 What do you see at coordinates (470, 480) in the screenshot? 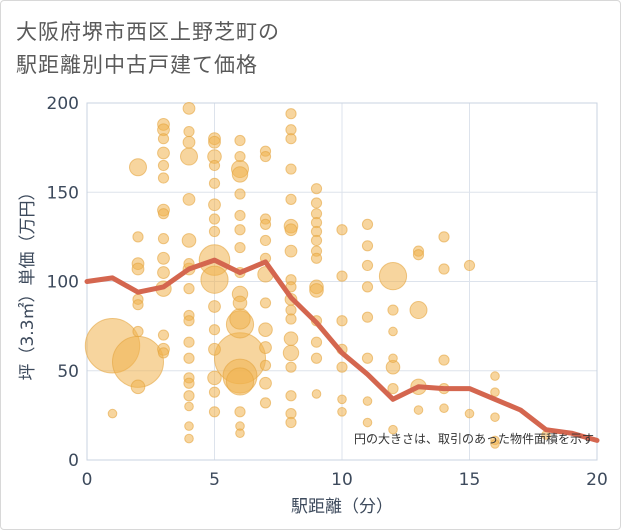
I see `x-tick-label: 15` at bounding box center [470, 480].